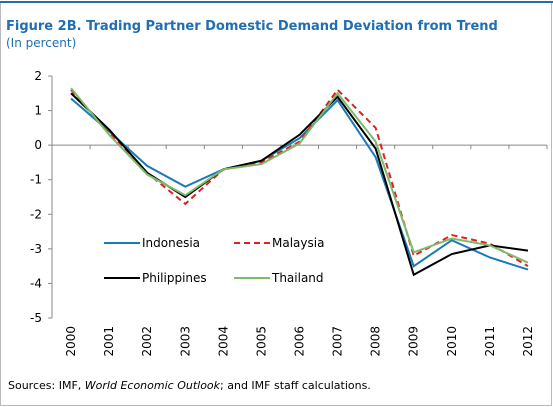  What do you see at coordinates (36, 318) in the screenshot?
I see `y-tick-label: -5` at bounding box center [36, 318].